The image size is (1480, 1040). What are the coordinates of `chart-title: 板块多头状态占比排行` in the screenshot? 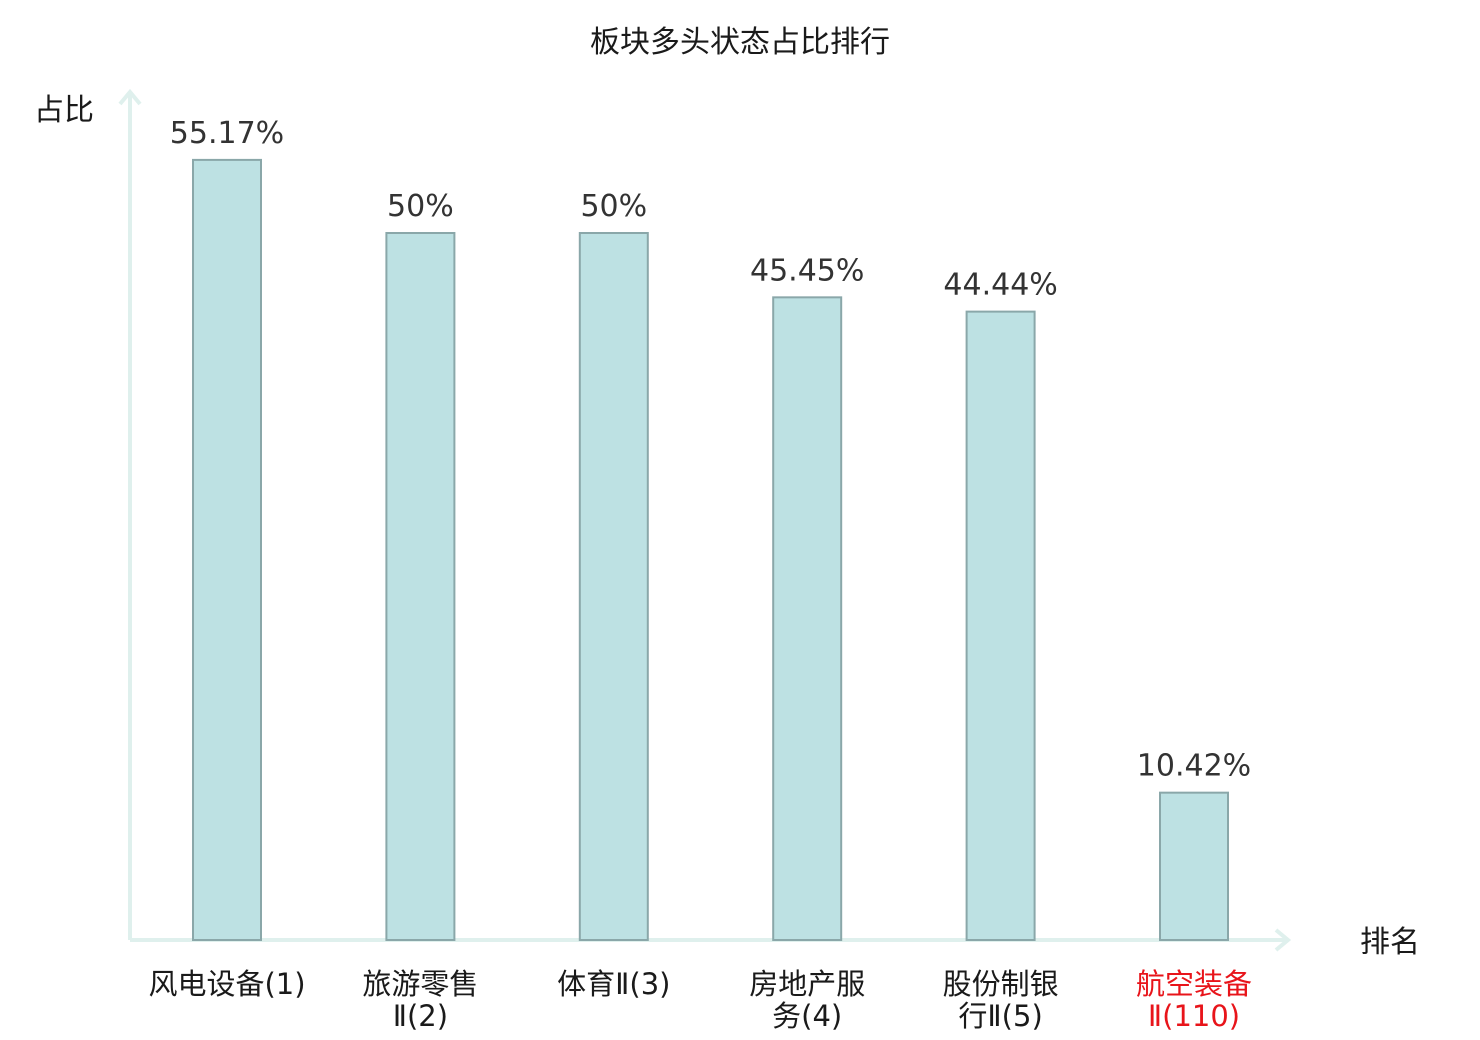 It's located at (740, 42).